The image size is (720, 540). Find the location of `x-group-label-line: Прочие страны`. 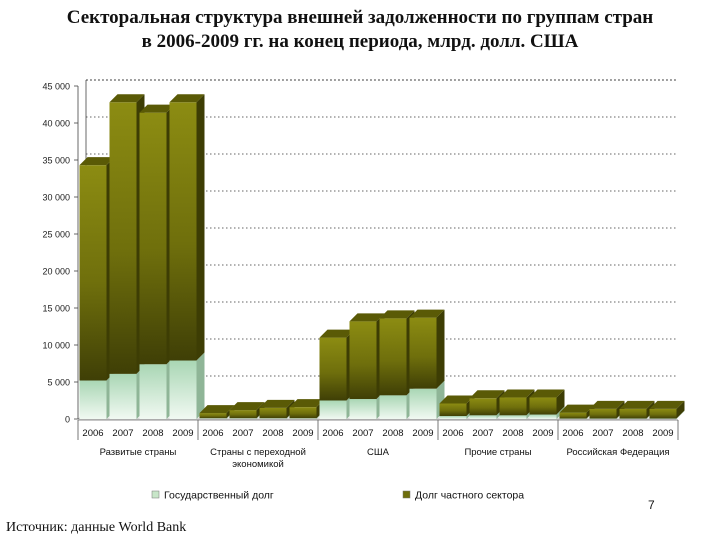

x-group-label-line: Прочие страны is located at coordinates (497, 452).